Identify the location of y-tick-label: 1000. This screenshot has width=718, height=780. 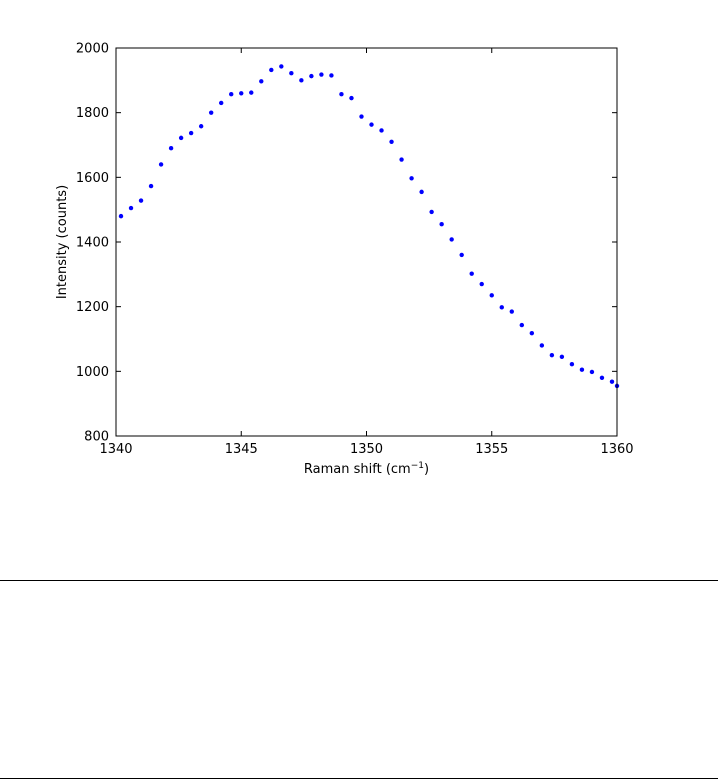
(92, 372).